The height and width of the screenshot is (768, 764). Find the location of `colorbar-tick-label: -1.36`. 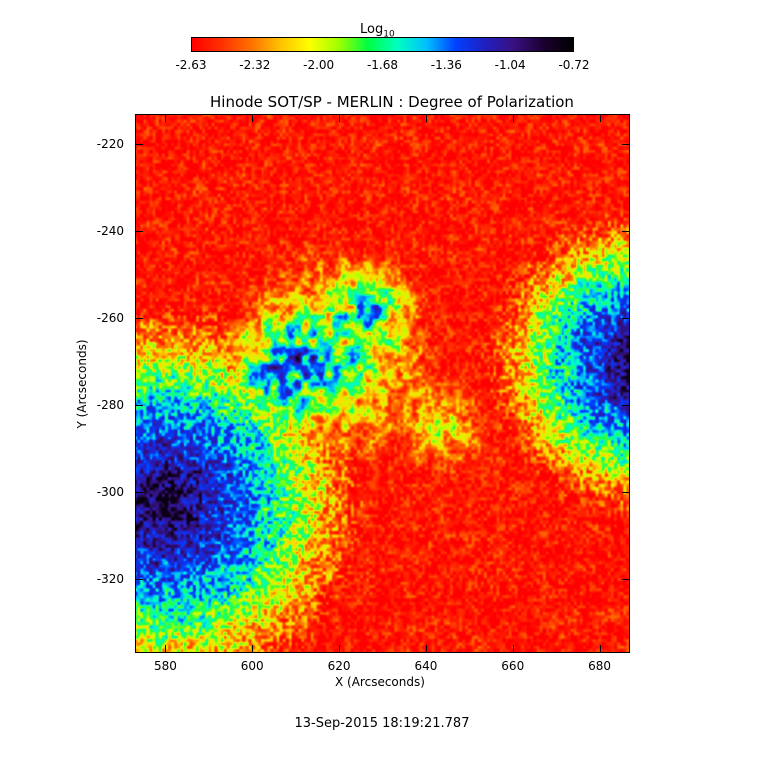

colorbar-tick-label: -1.36 is located at coordinates (446, 65).